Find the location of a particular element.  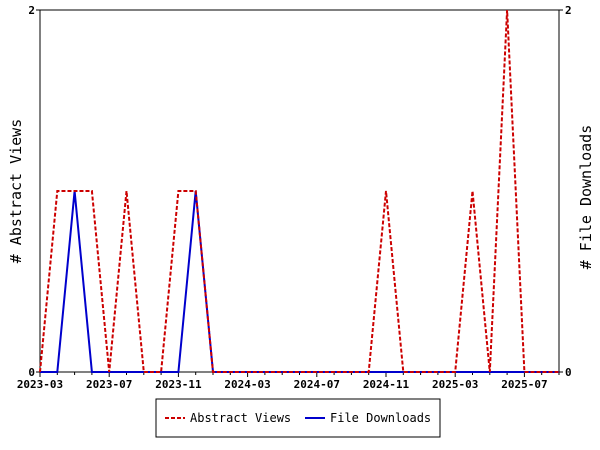

legend-label-file-downloads: File Downloads is located at coordinates (380, 418).